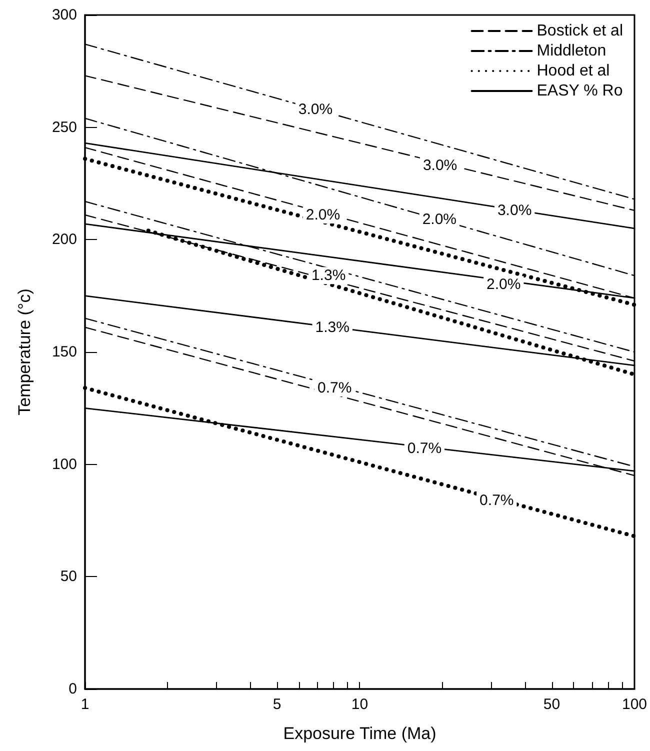 The width and height of the screenshot is (650, 751). What do you see at coordinates (573, 71) in the screenshot?
I see `legend-label: Hood et al` at bounding box center [573, 71].